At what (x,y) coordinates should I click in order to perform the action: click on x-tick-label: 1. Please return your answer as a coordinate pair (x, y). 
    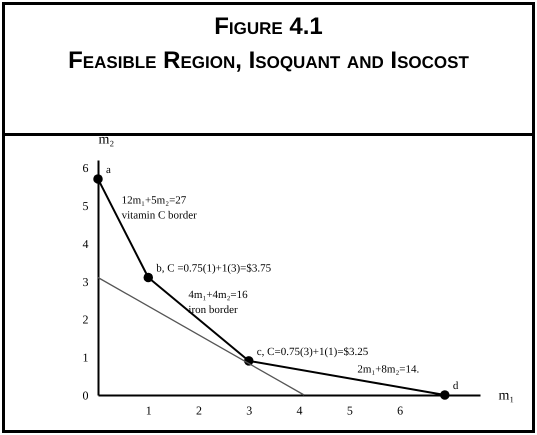
    Looking at the image, I should click on (149, 411).